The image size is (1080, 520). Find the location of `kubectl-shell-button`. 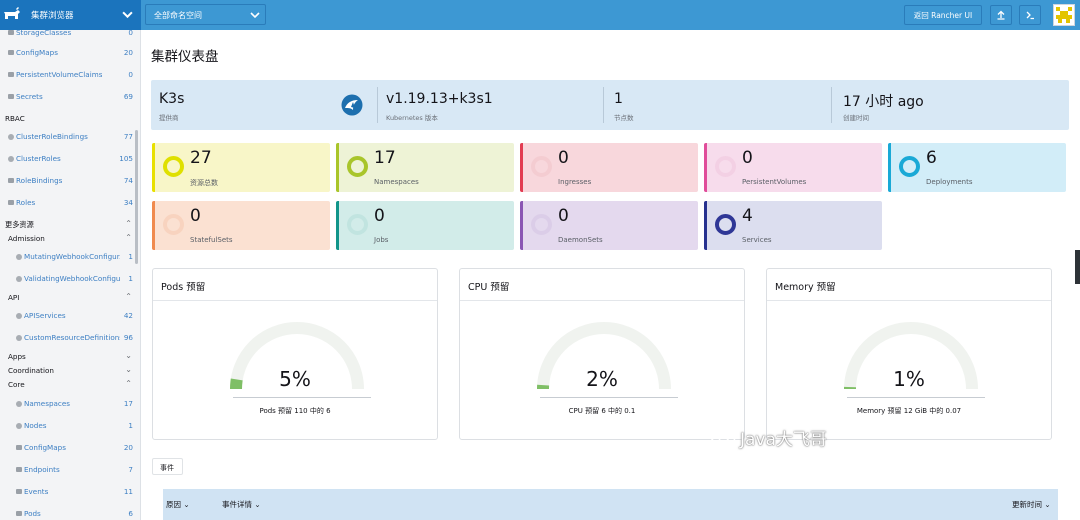

kubectl-shell-button is located at coordinates (1030, 15).